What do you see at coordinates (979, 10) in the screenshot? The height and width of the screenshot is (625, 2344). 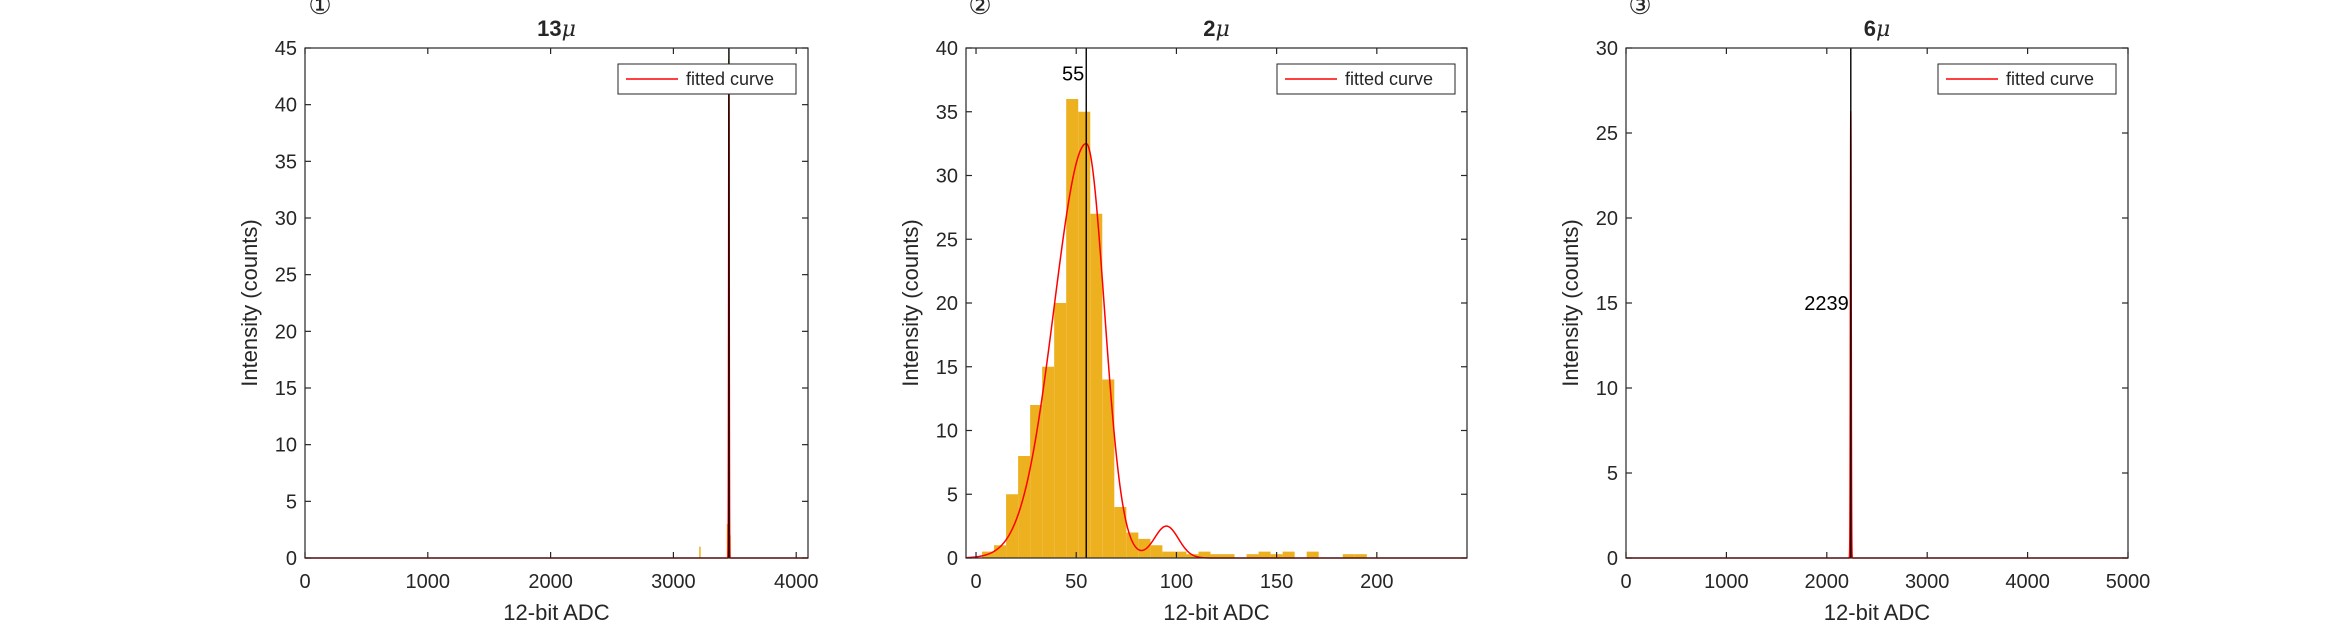 I see `panel-marker: ②` at bounding box center [979, 10].